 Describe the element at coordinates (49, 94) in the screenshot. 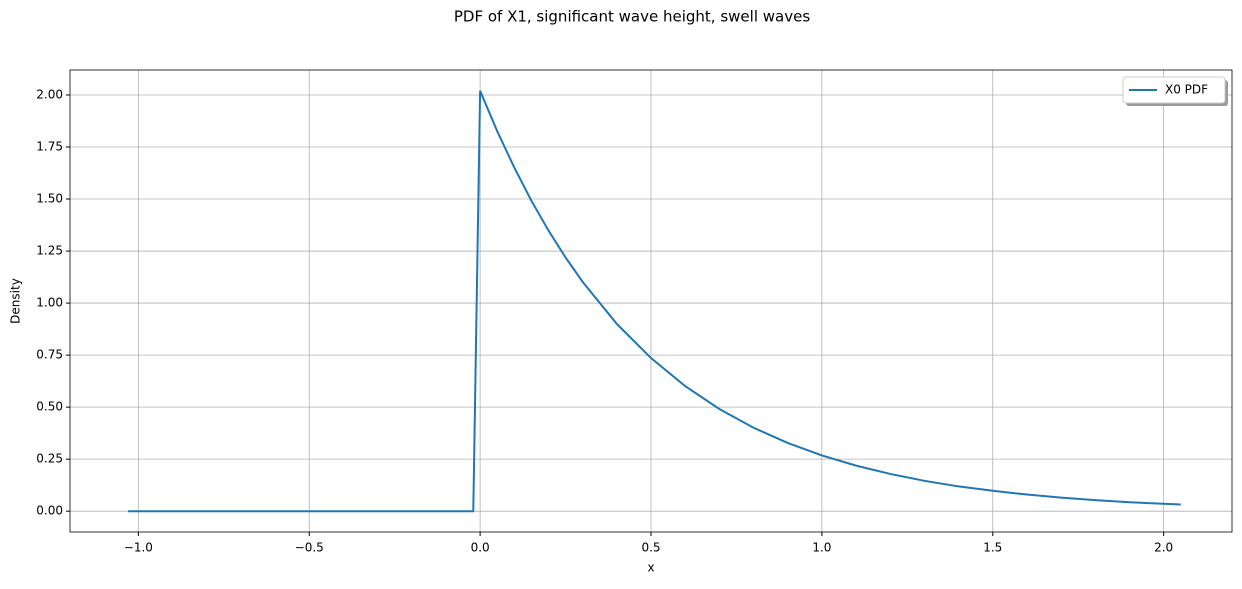

I see `y-tick-label: 2.00` at that location.